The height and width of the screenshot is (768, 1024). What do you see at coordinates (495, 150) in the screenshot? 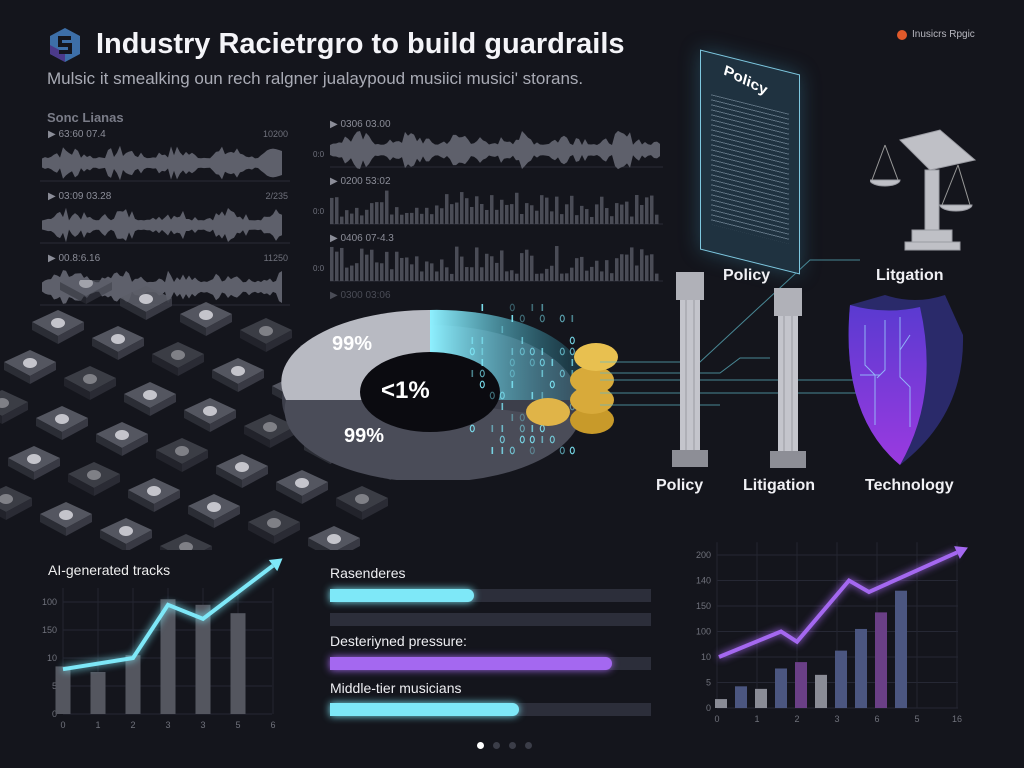
I see `waveform` at bounding box center [495, 150].